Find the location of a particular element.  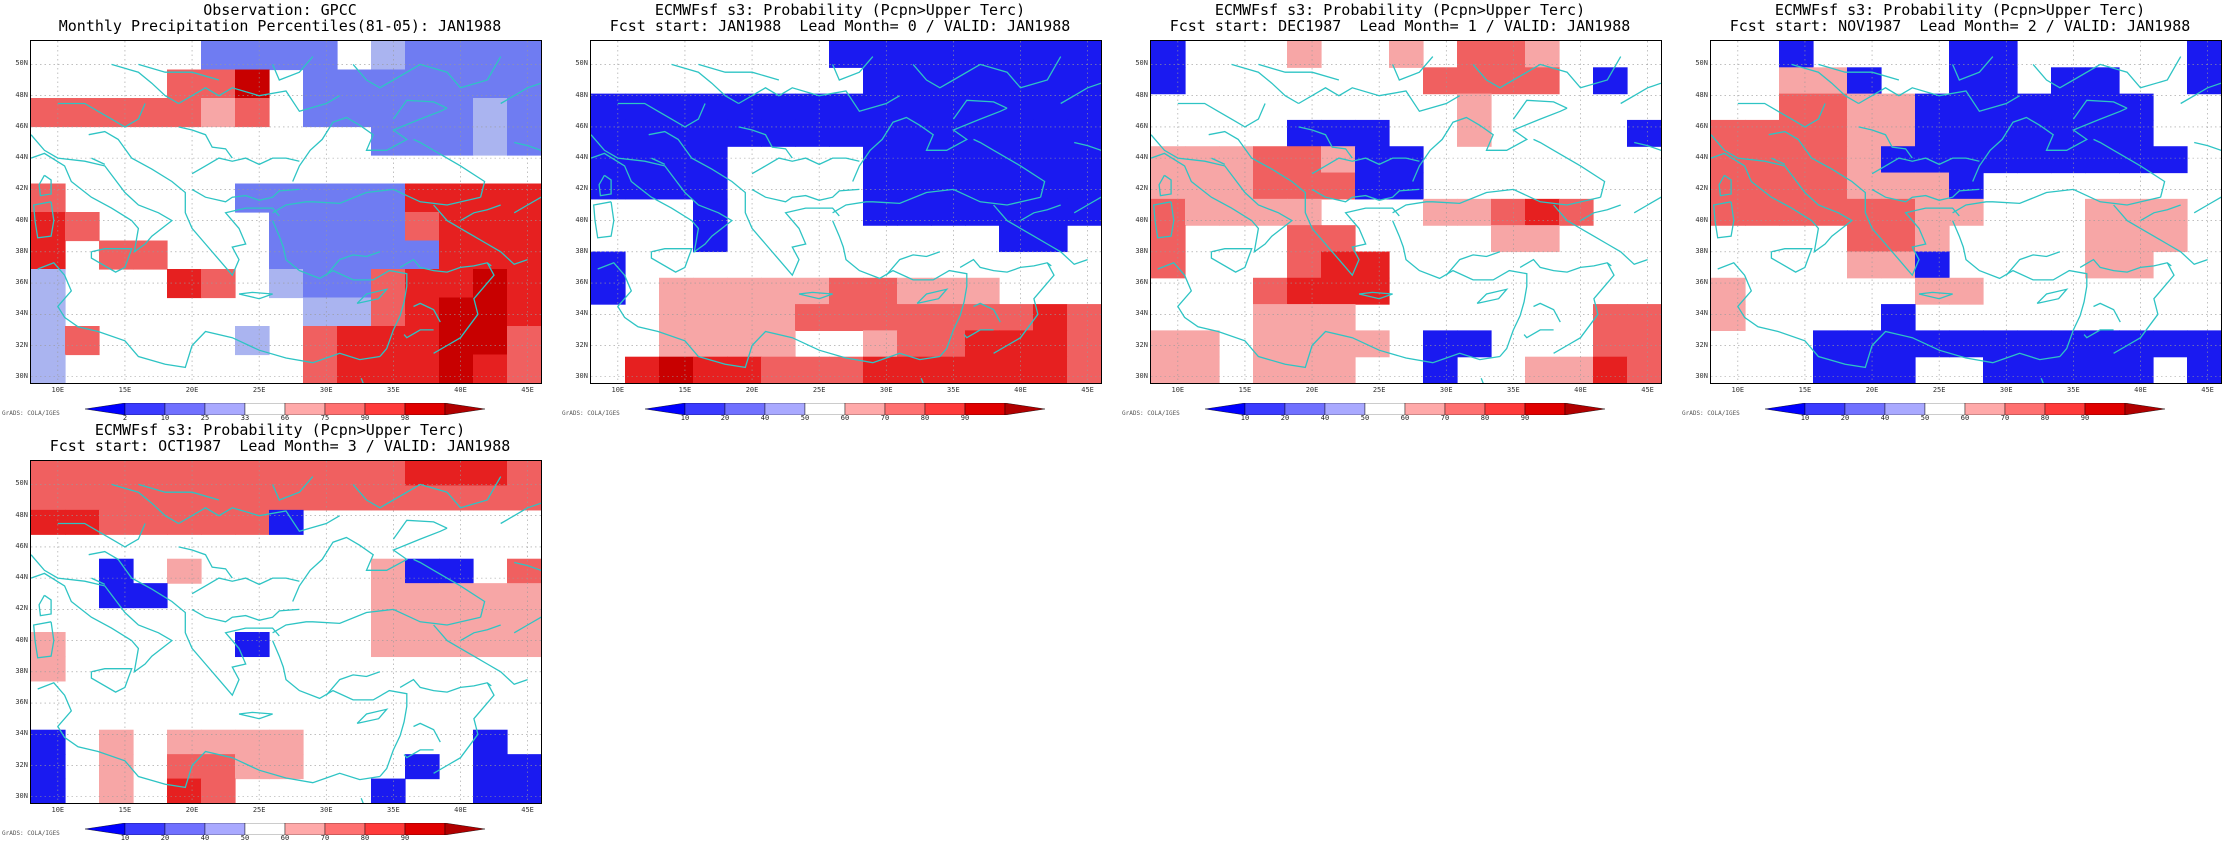

lat-tick-label: 30N is located at coordinates (1701, 375).